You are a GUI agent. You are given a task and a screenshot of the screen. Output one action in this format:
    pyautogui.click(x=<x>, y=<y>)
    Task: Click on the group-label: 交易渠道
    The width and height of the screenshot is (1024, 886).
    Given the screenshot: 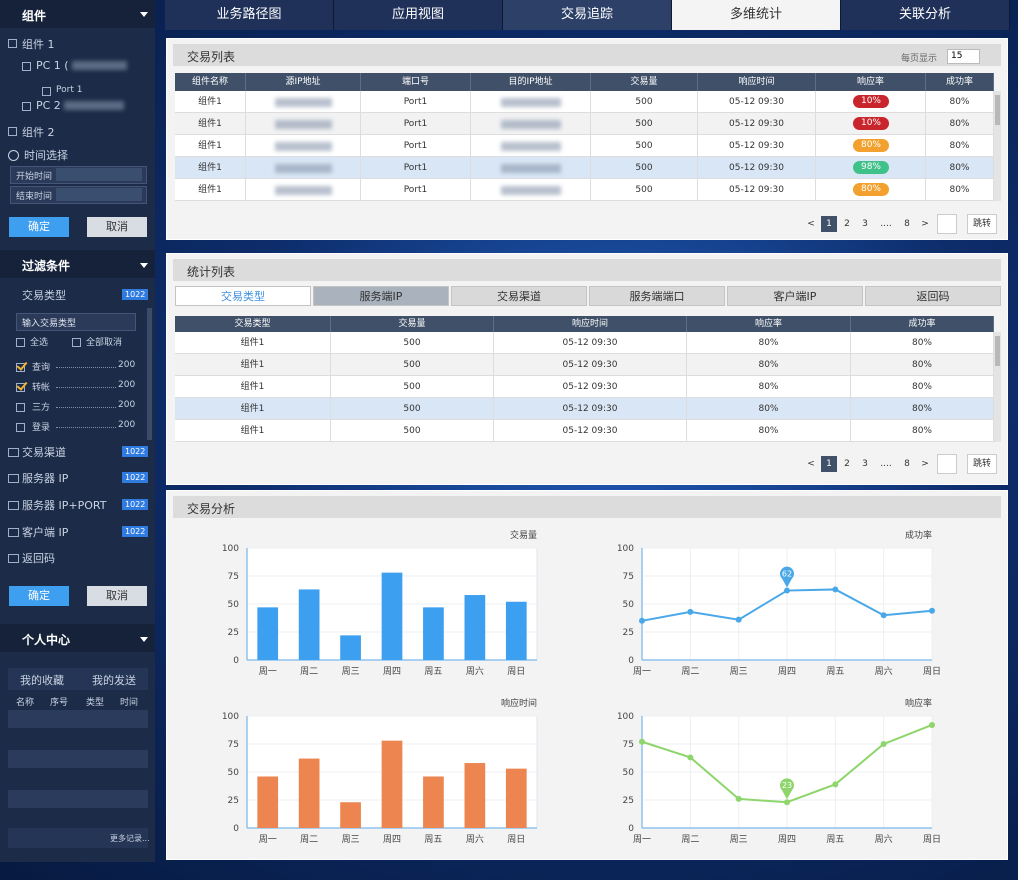 What is the action you would take?
    pyautogui.click(x=44, y=452)
    